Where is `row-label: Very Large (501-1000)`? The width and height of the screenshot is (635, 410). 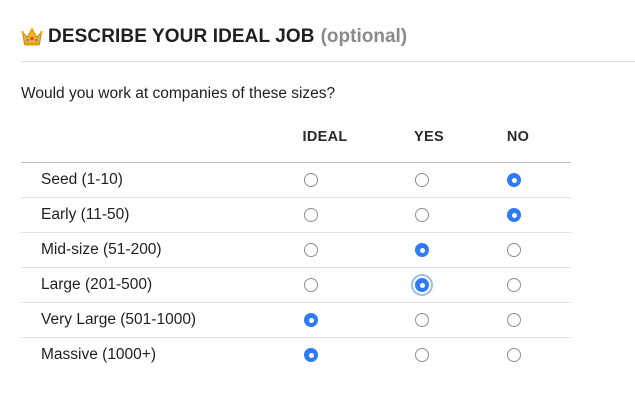
row-label: Very Large (501-1000) is located at coordinates (119, 319).